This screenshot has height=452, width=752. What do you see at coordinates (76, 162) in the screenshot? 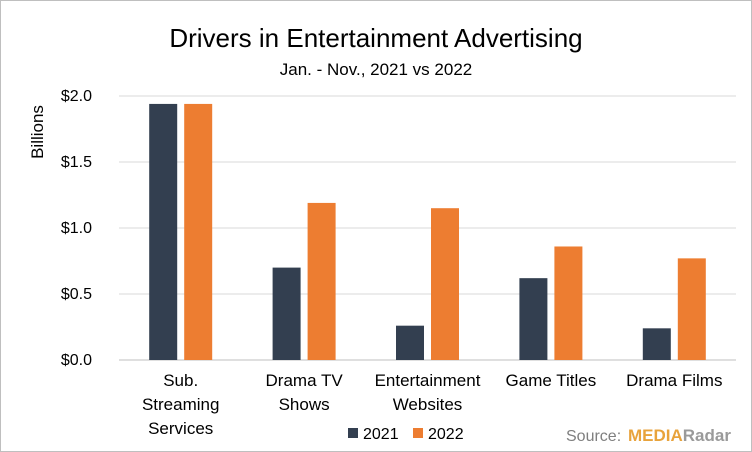
I see `y-tick-label: $1.5` at bounding box center [76, 162].